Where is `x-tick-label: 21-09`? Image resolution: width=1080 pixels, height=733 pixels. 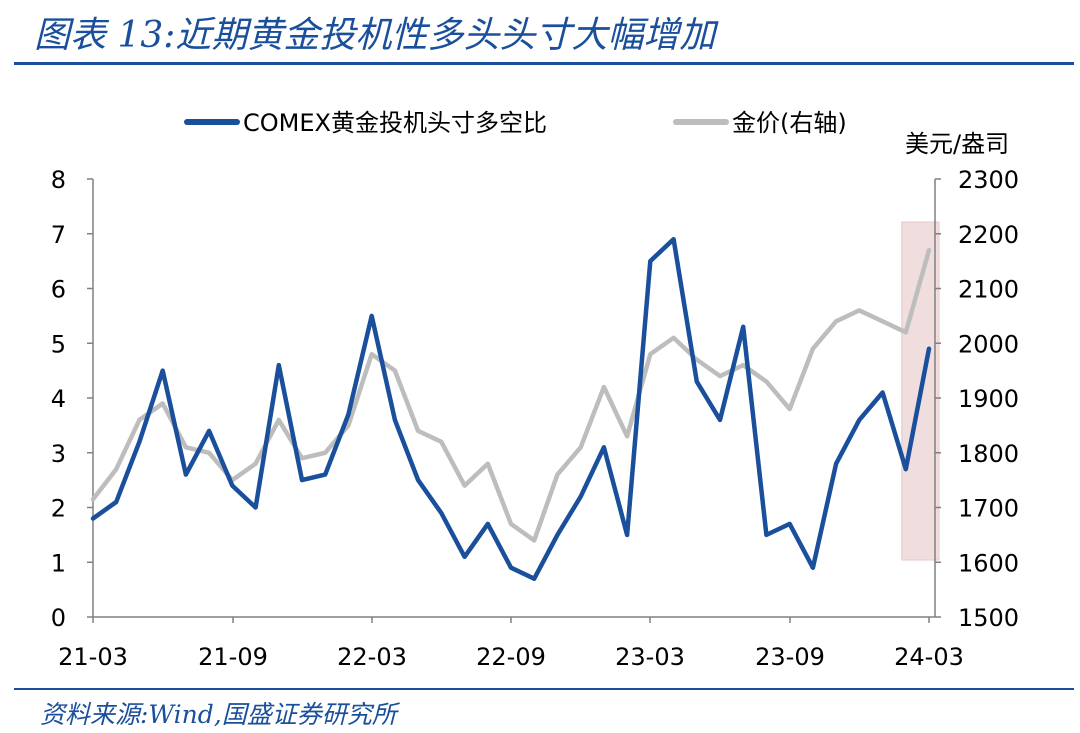 x-tick-label: 21-09 is located at coordinates (233, 657).